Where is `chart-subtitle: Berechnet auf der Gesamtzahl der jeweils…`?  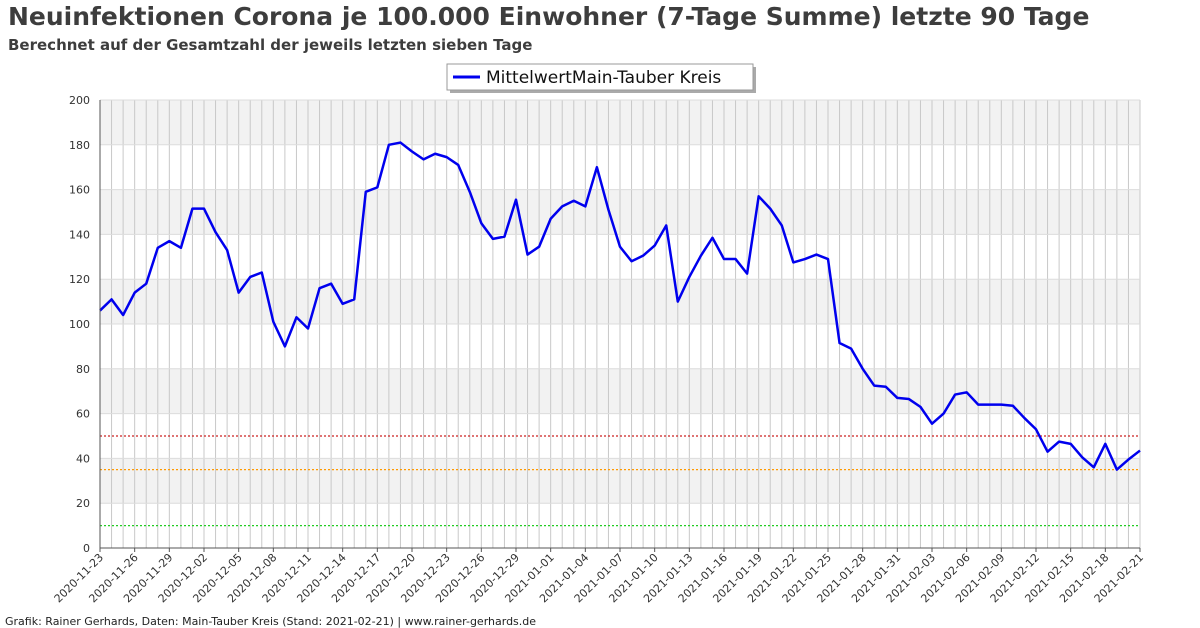 chart-subtitle: Berechnet auf der Gesamtzahl der jeweils… is located at coordinates (270, 45).